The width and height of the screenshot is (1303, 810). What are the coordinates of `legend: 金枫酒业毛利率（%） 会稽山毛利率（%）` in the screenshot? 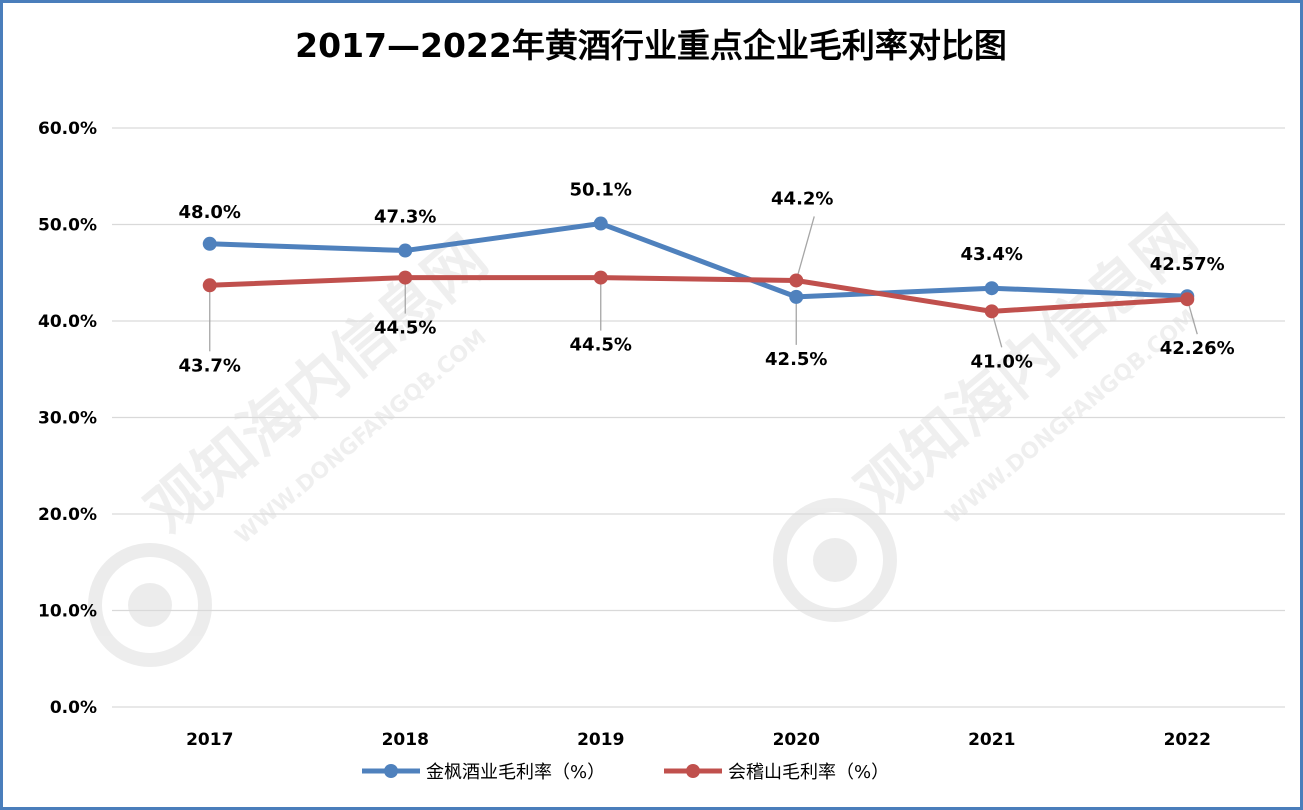 It's located at (625, 772).